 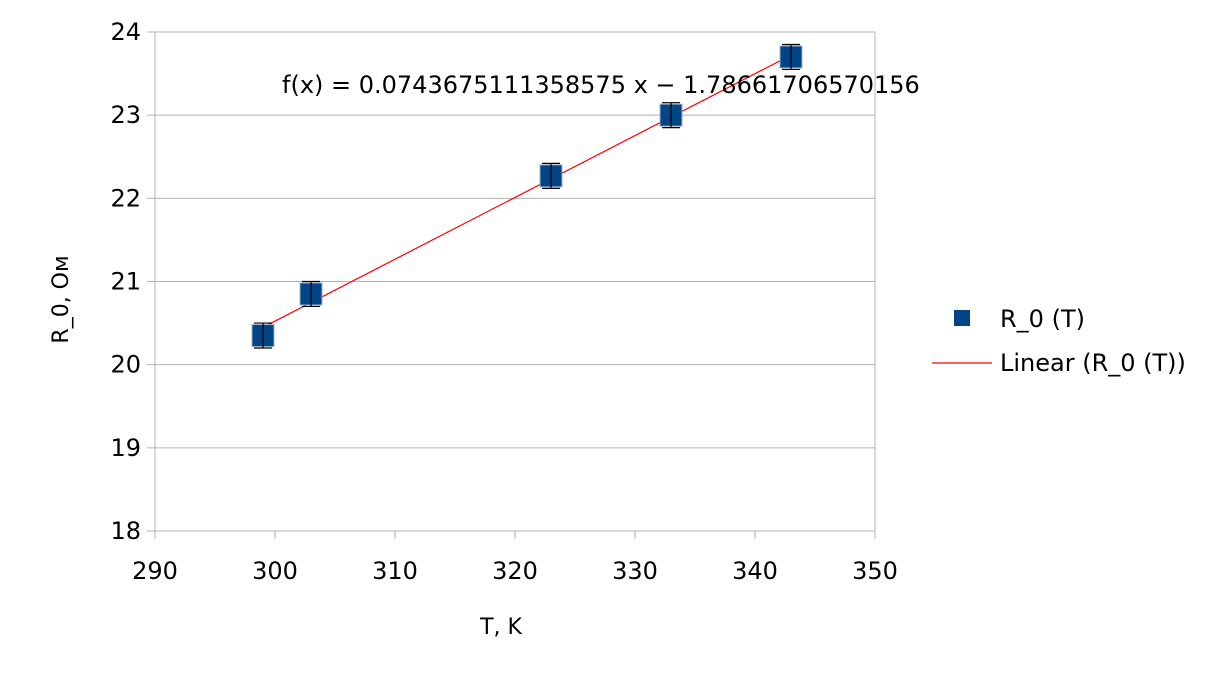 What do you see at coordinates (1042, 319) in the screenshot?
I see `legend-series-label: R_0 (T)` at bounding box center [1042, 319].